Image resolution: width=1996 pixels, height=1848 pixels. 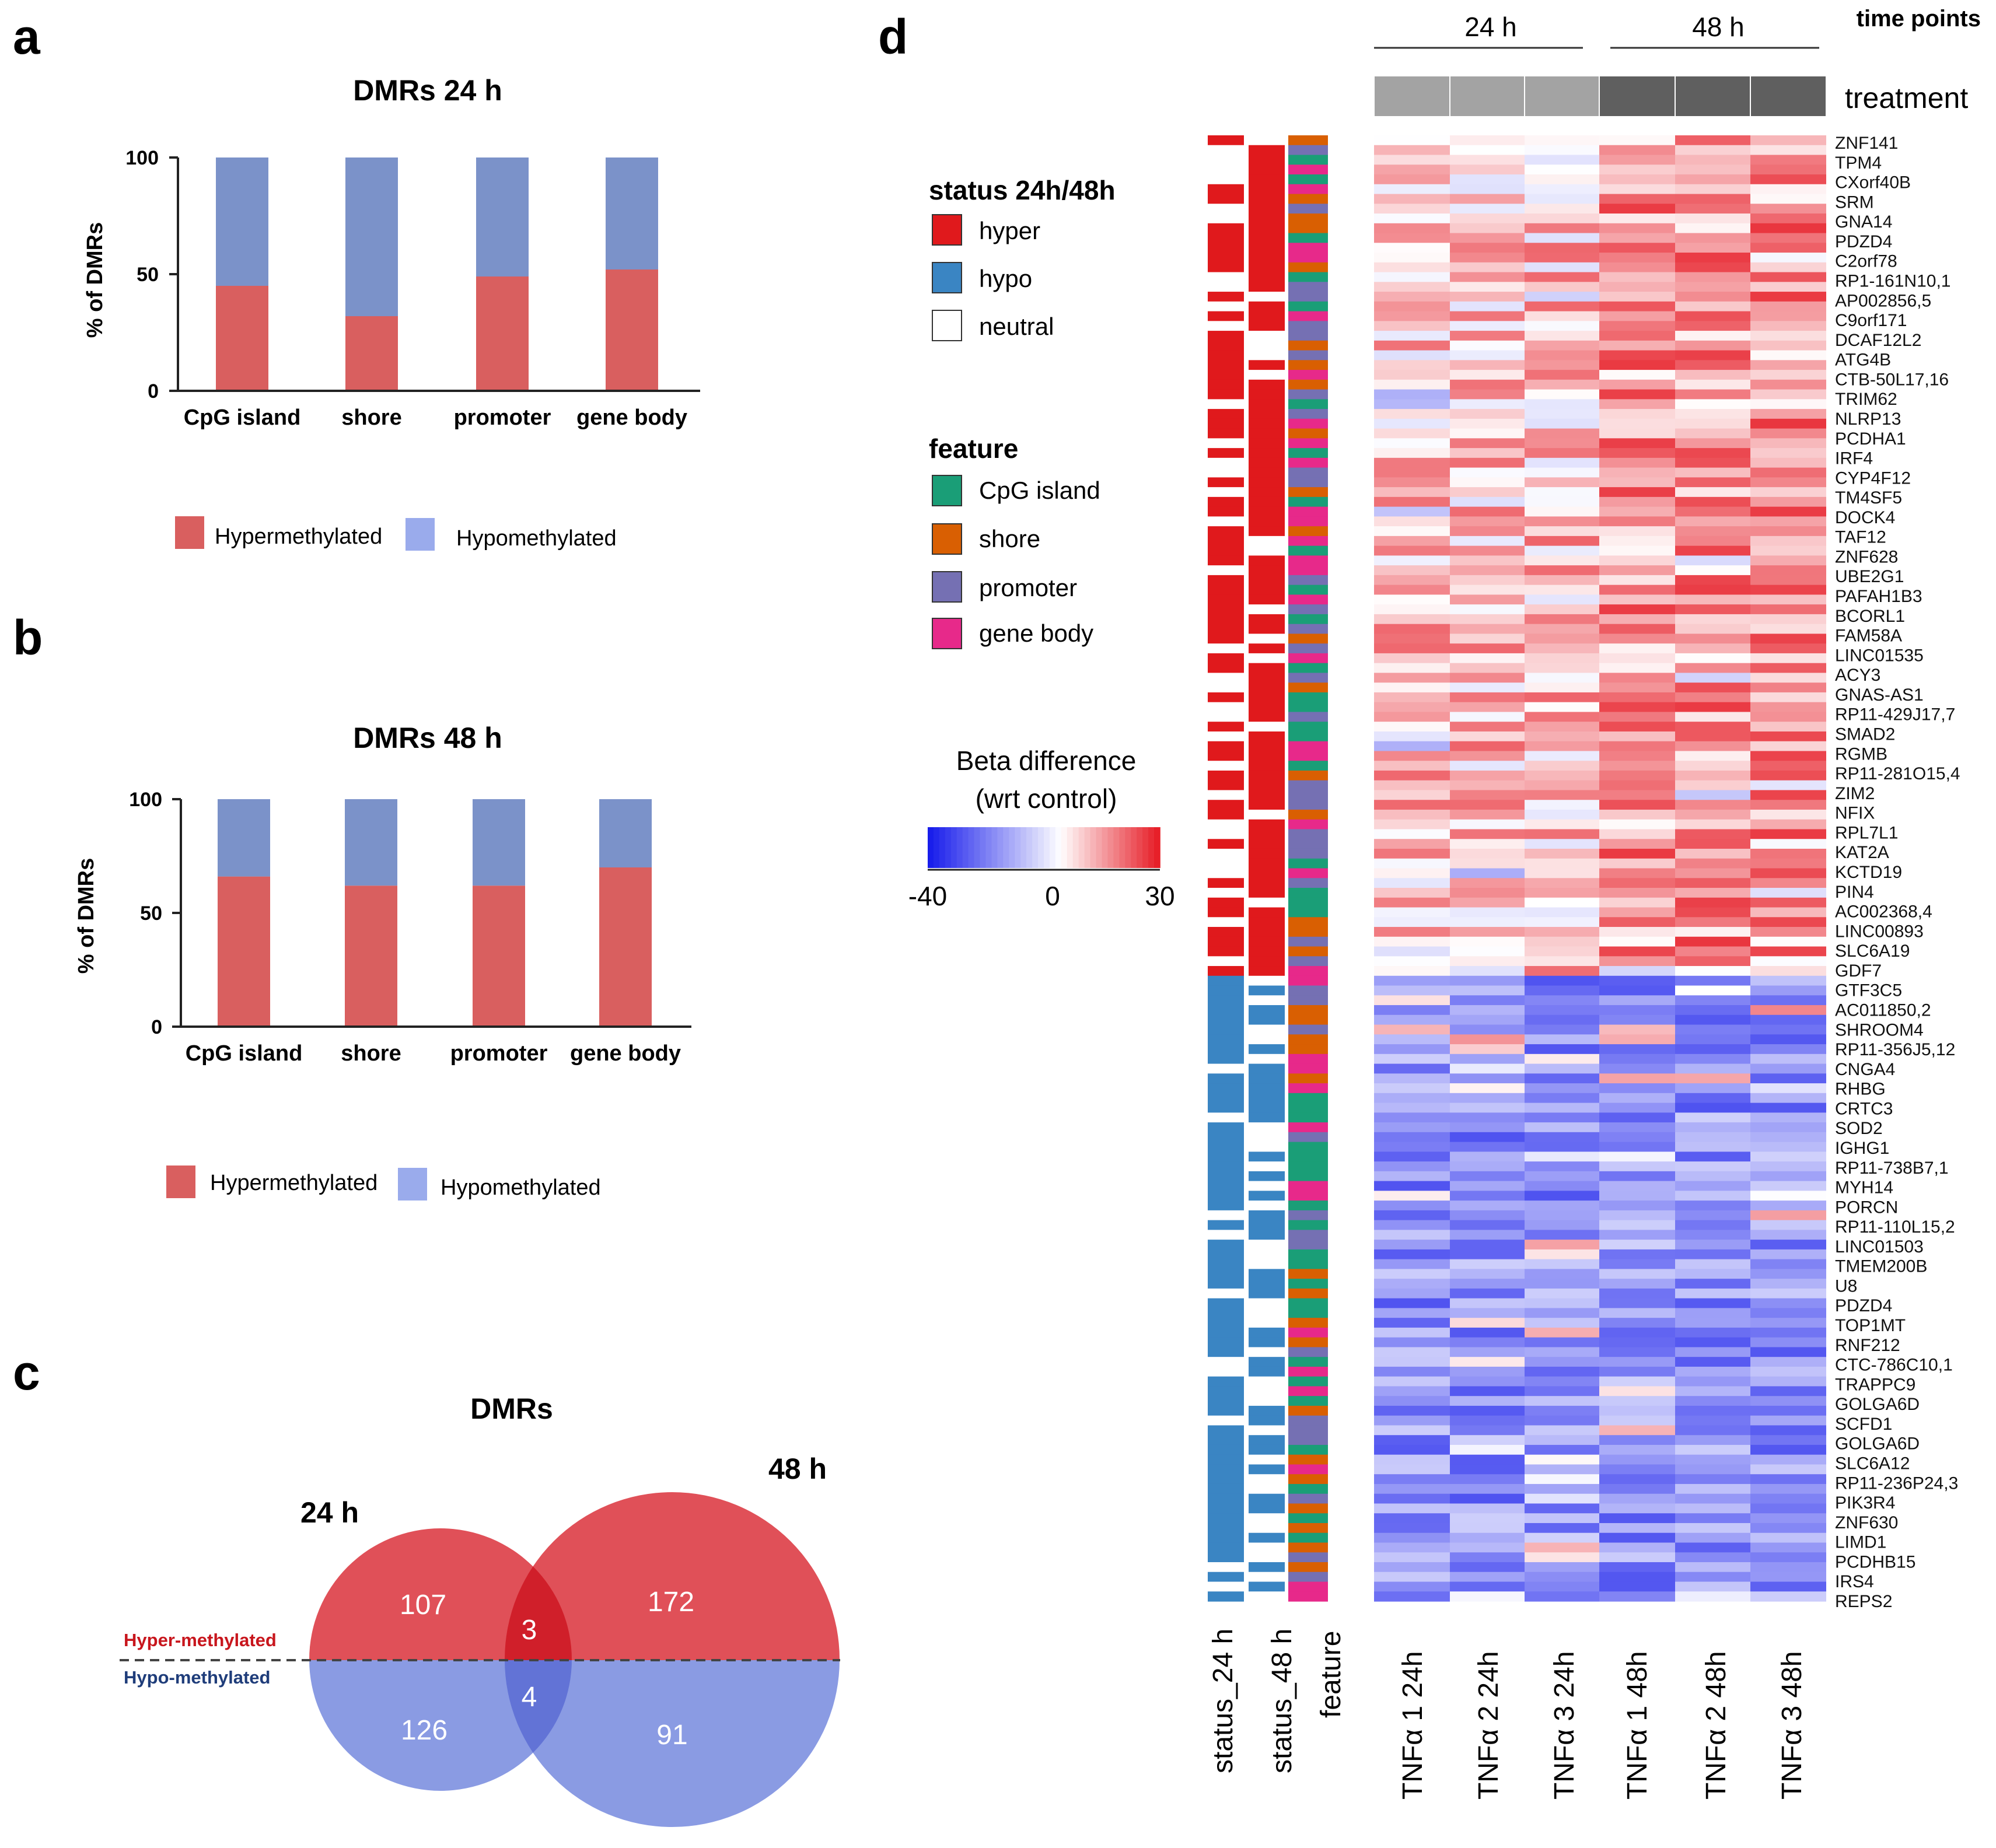 What do you see at coordinates (1895, 1227) in the screenshot?
I see `gene-label: RP11-110L15,2` at bounding box center [1895, 1227].